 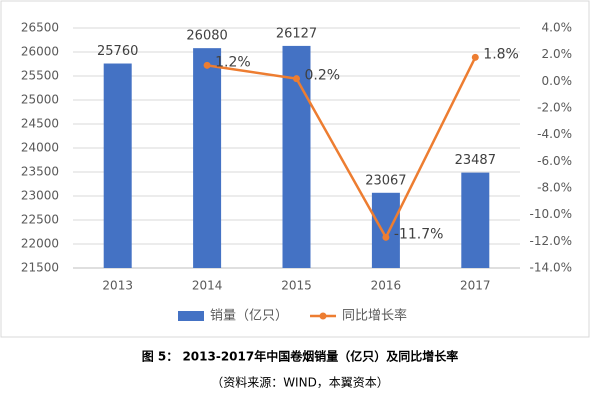 I want to click on y2-tick-label: -6.0%, so click(x=554, y=161).